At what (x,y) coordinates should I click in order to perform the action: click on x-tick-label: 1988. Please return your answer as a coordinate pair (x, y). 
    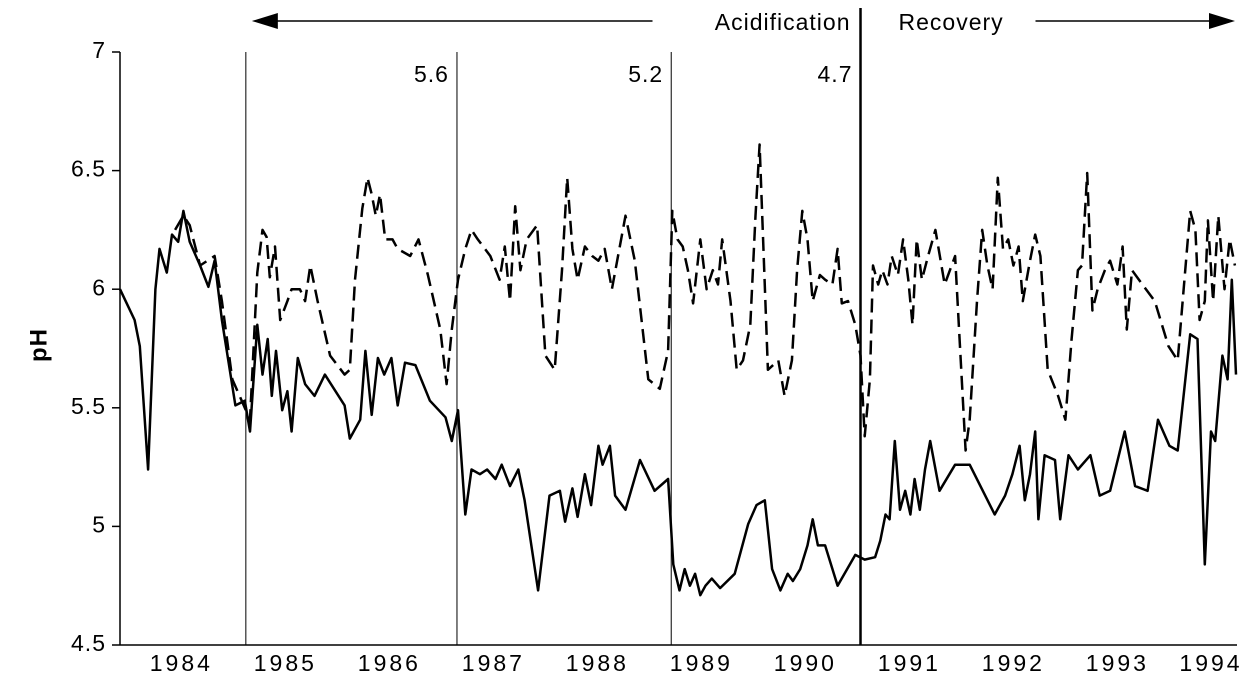
    Looking at the image, I should click on (597, 663).